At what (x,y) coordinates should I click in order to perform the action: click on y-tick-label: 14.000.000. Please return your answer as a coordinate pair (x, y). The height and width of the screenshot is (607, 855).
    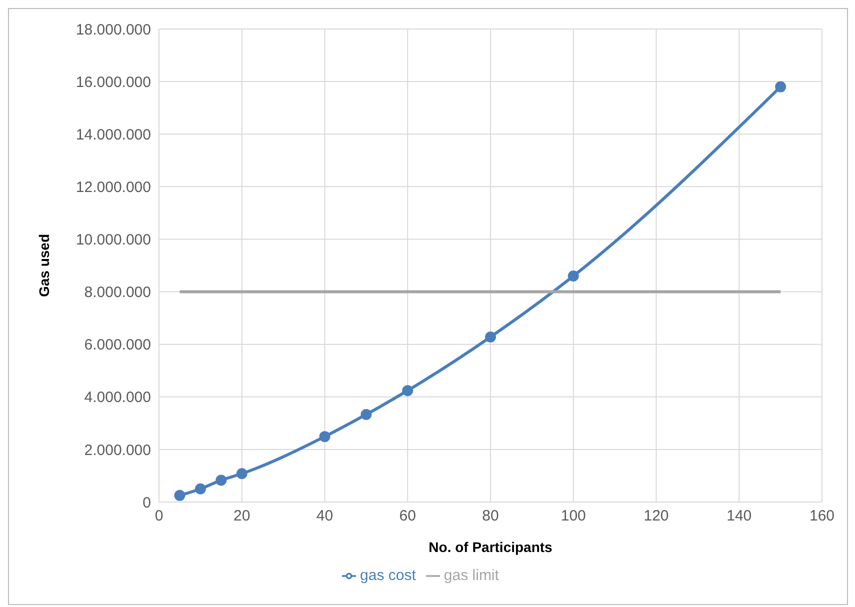
    Looking at the image, I should click on (113, 135).